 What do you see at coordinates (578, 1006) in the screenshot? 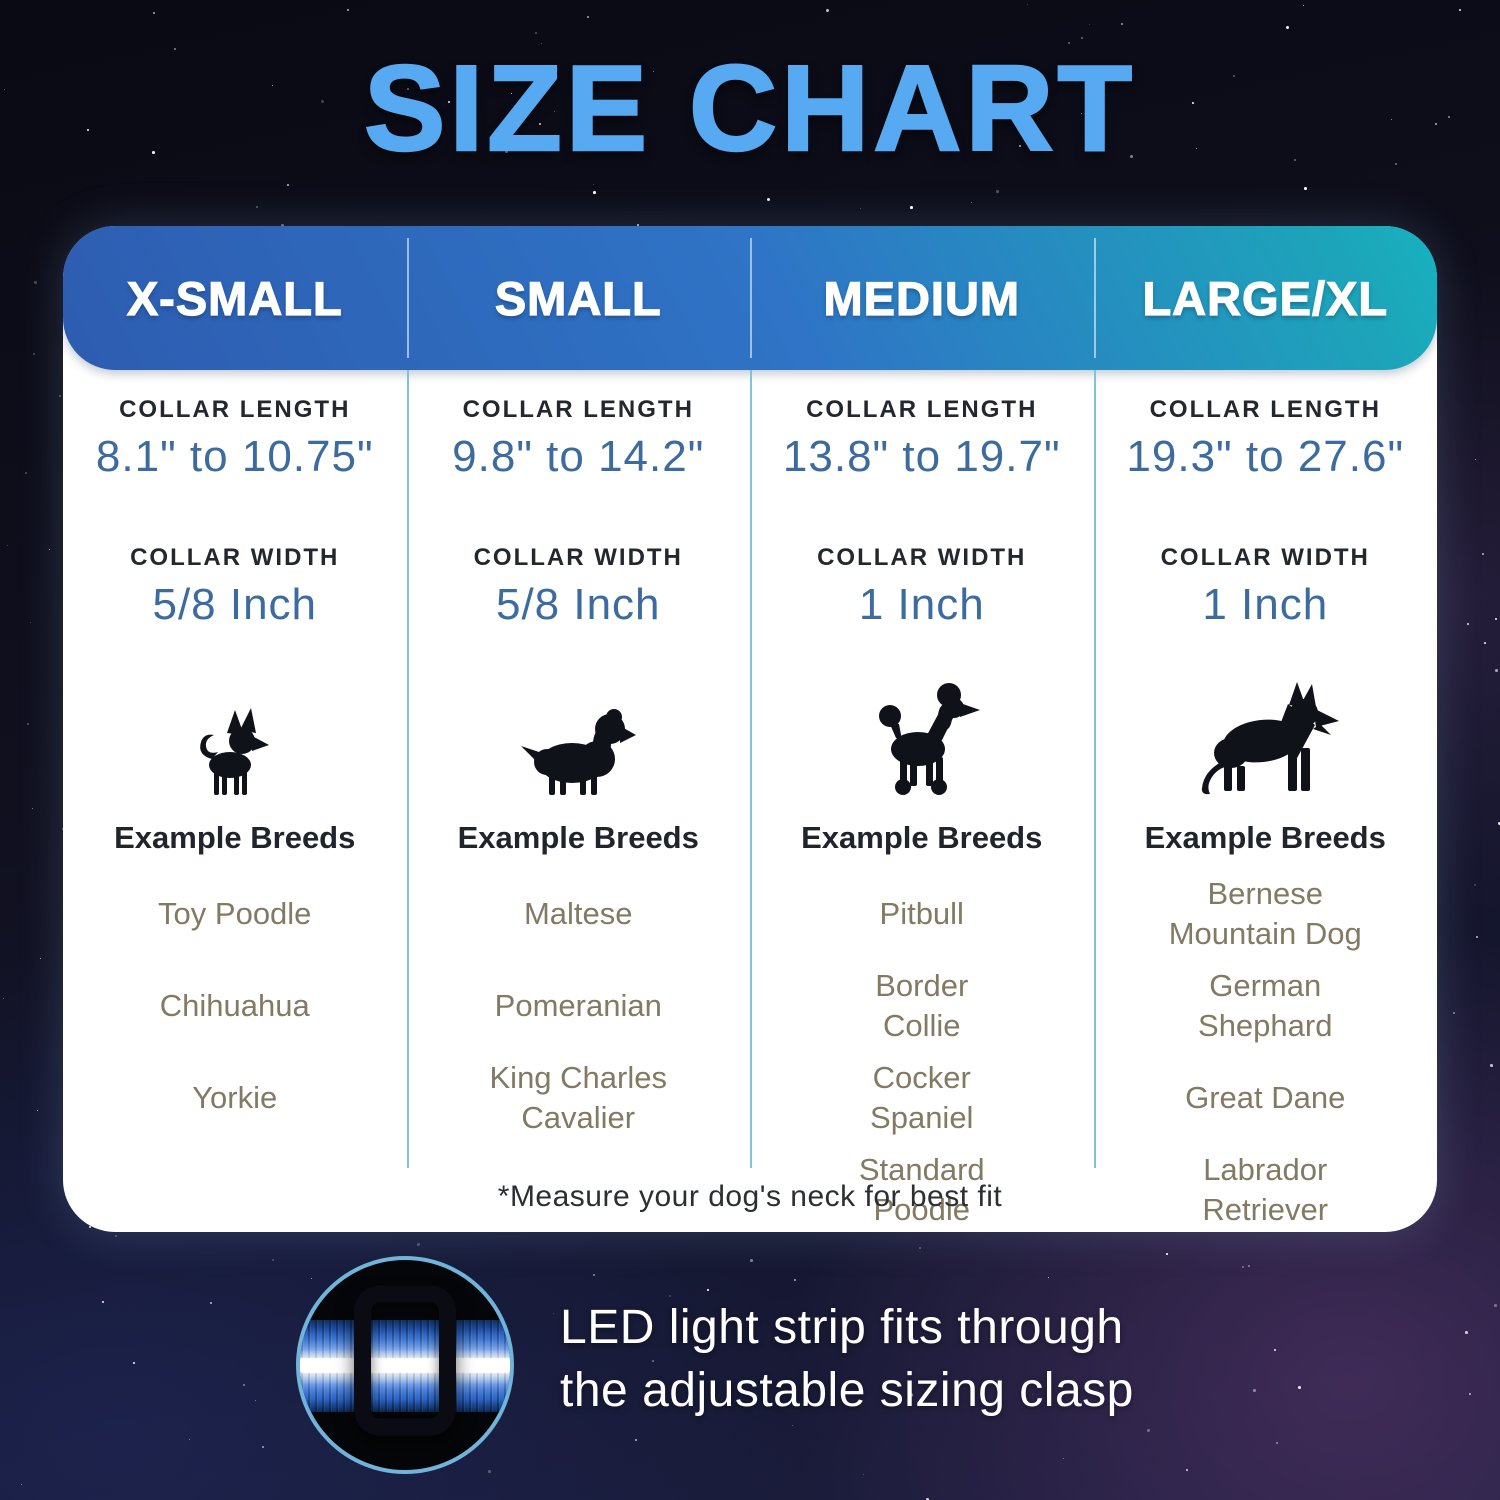
I see `breed-list: Maltese Pomeranian King Charles Cavalier` at bounding box center [578, 1006].